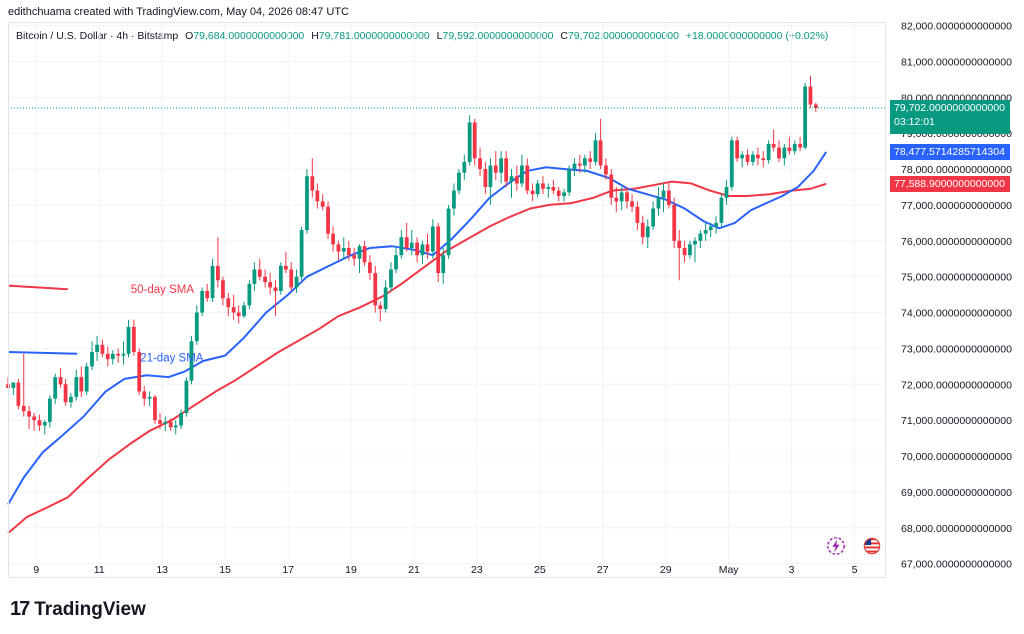 This screenshot has height=634, width=1024. What do you see at coordinates (189, 36) in the screenshot?
I see `open-key: O` at bounding box center [189, 36].